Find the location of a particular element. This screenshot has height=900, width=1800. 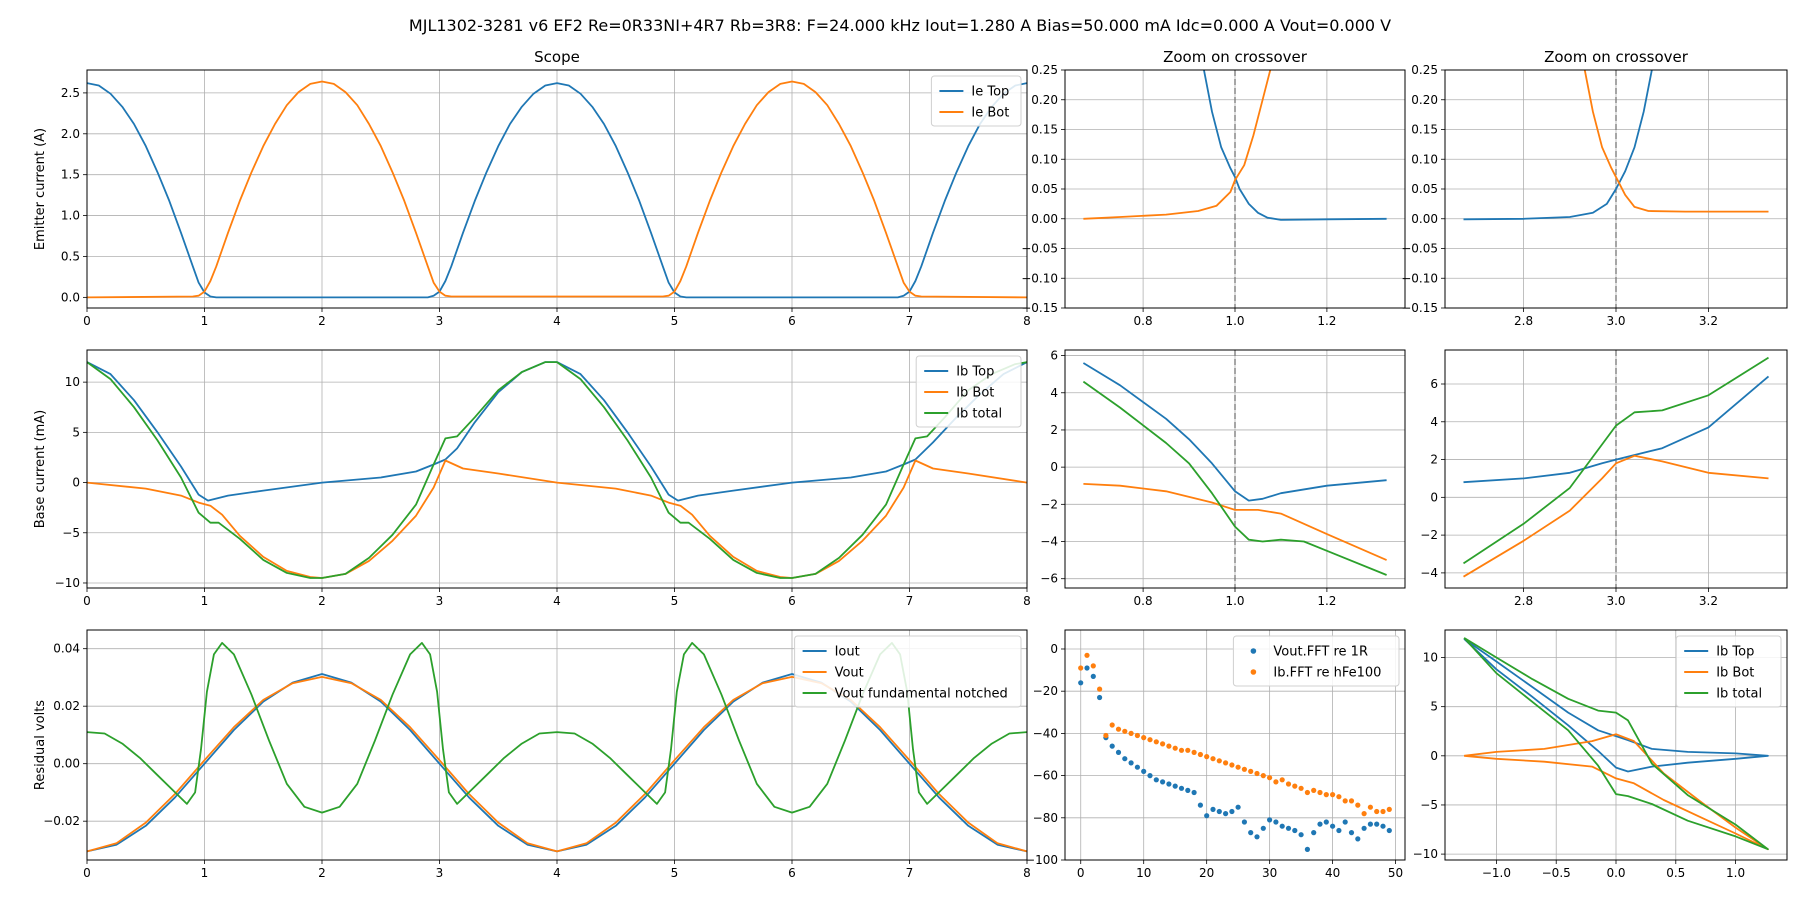

y-tick-label: −20 is located at coordinates (1045, 691).